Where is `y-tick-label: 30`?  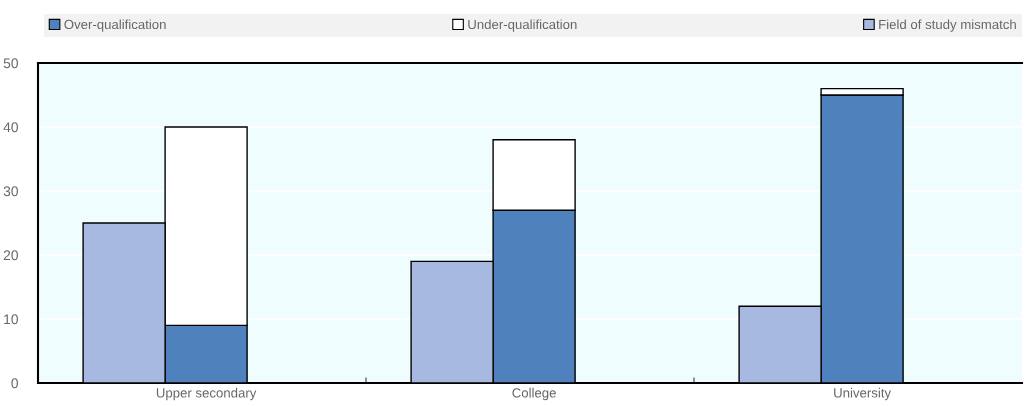
y-tick-label: 30 is located at coordinates (11, 191).